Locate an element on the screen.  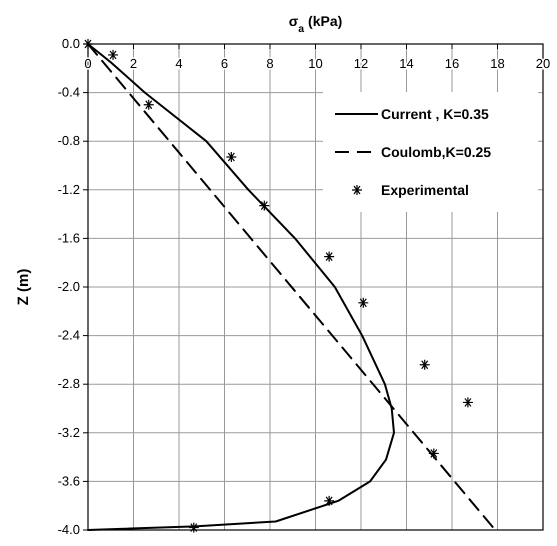
x-tick-label: 18 is located at coordinates (497, 63).